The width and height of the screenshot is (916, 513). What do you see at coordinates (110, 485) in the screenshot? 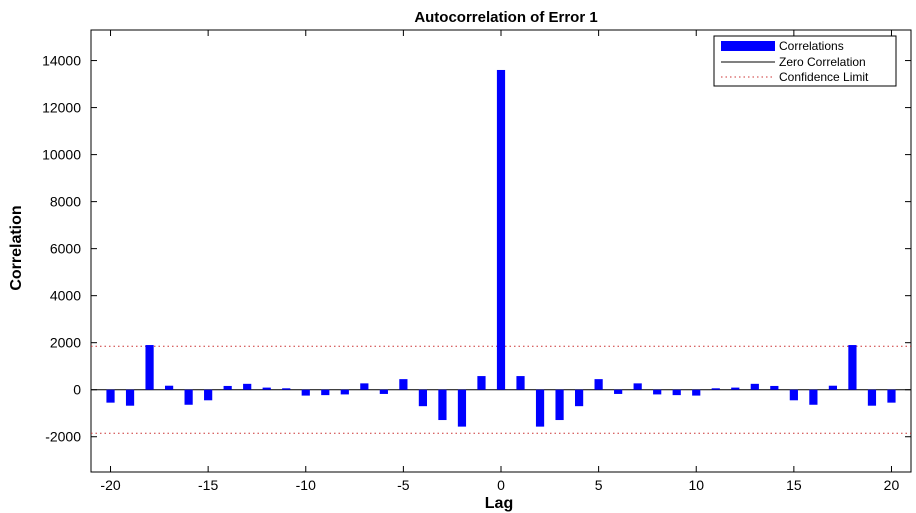
I see `x-tick-label: -20` at bounding box center [110, 485].